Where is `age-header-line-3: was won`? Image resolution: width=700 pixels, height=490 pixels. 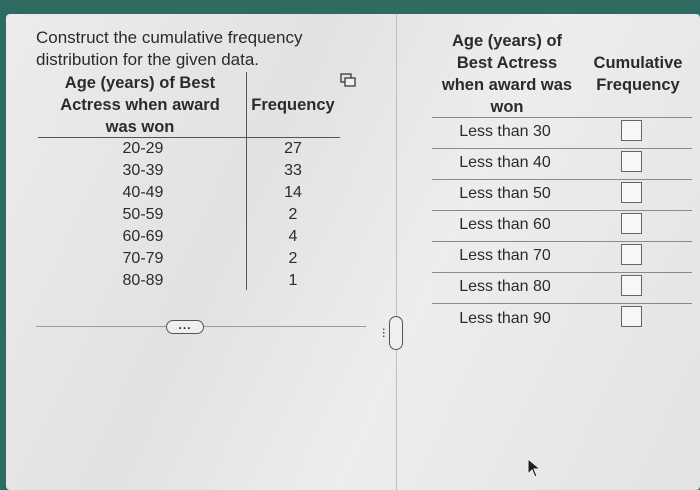
age-header-line-3: was won is located at coordinates (140, 127).